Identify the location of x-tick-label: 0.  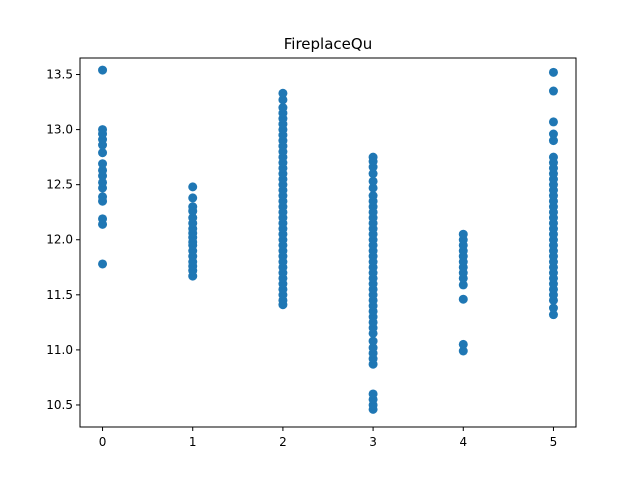
(103, 442).